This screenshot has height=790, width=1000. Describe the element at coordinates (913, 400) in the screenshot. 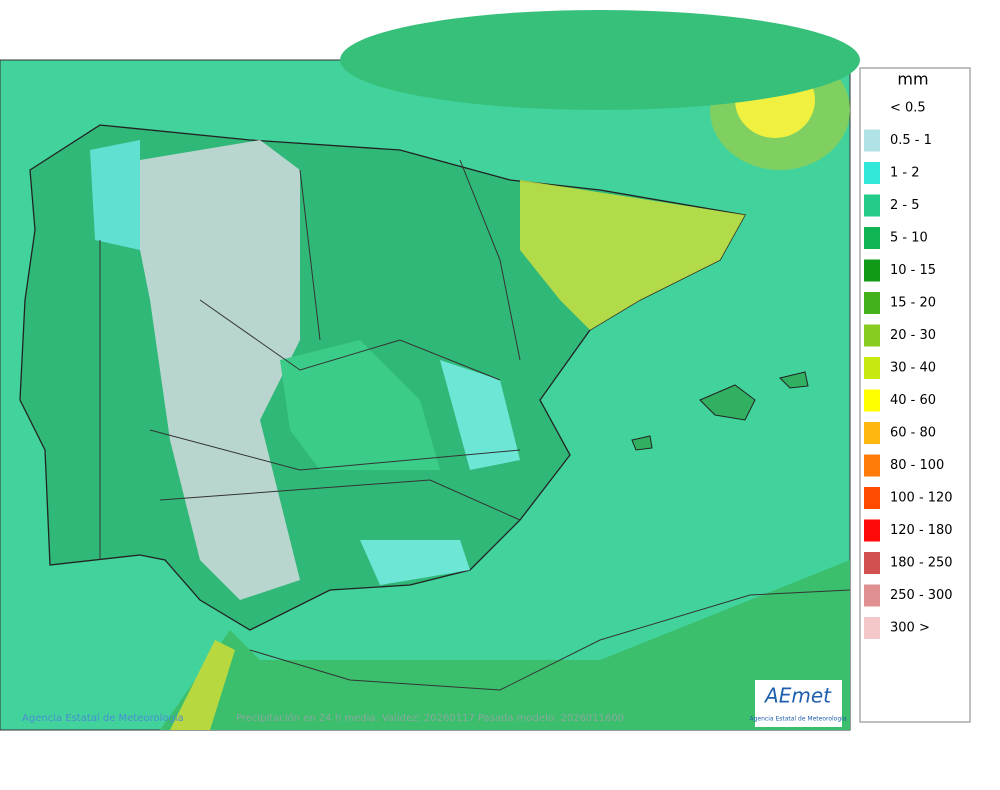

I see `legend-label: 40 - 60` at that location.